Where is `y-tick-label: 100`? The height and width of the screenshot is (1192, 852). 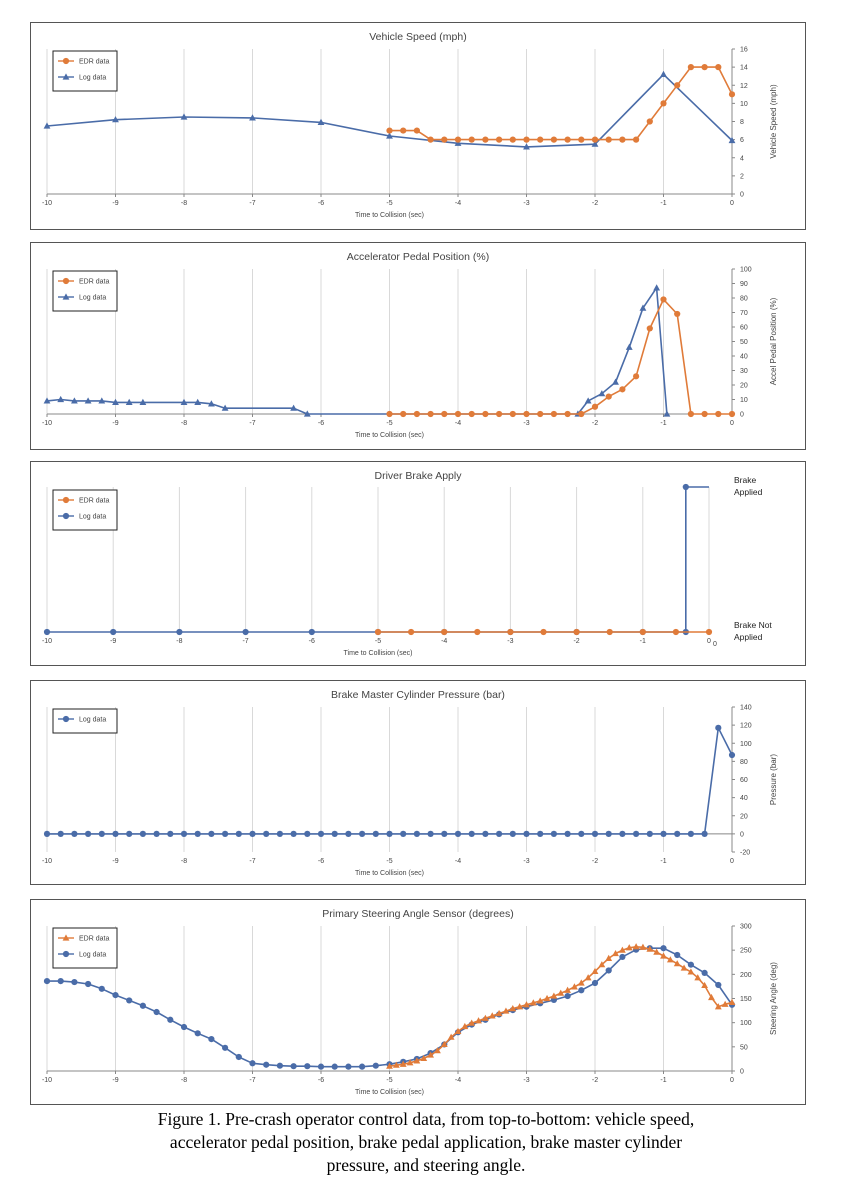 y-tick-label: 100 is located at coordinates (746, 270).